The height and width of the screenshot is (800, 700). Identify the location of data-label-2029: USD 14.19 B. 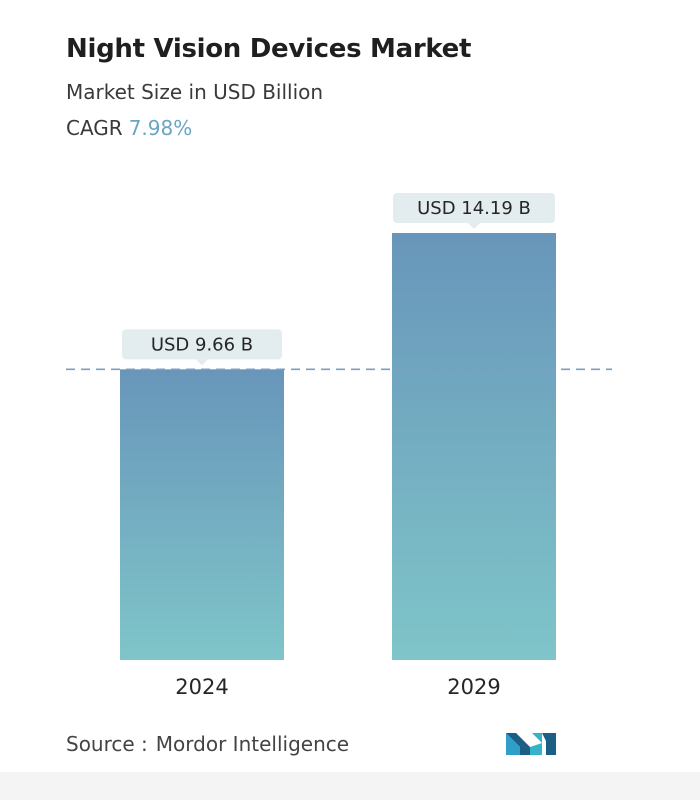
(474, 211).